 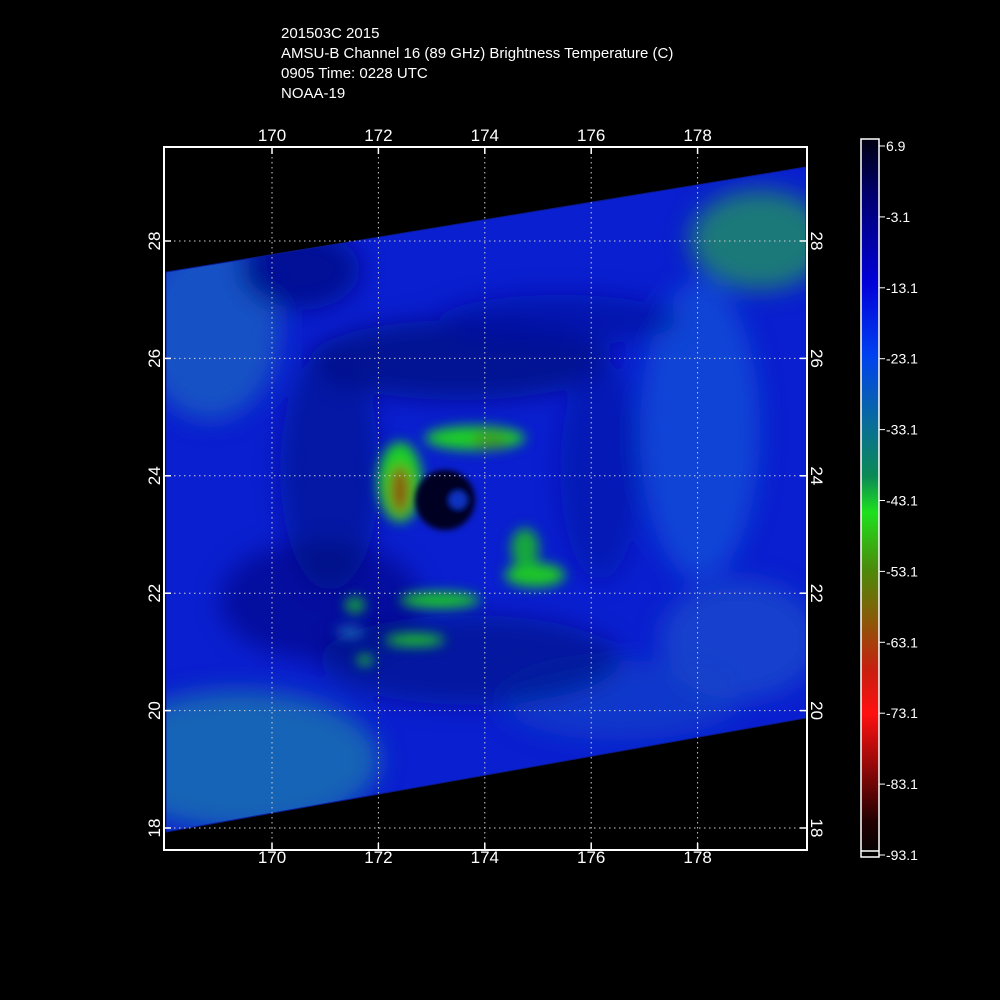 I want to click on lat-label-left: 22, so click(x=154, y=593).